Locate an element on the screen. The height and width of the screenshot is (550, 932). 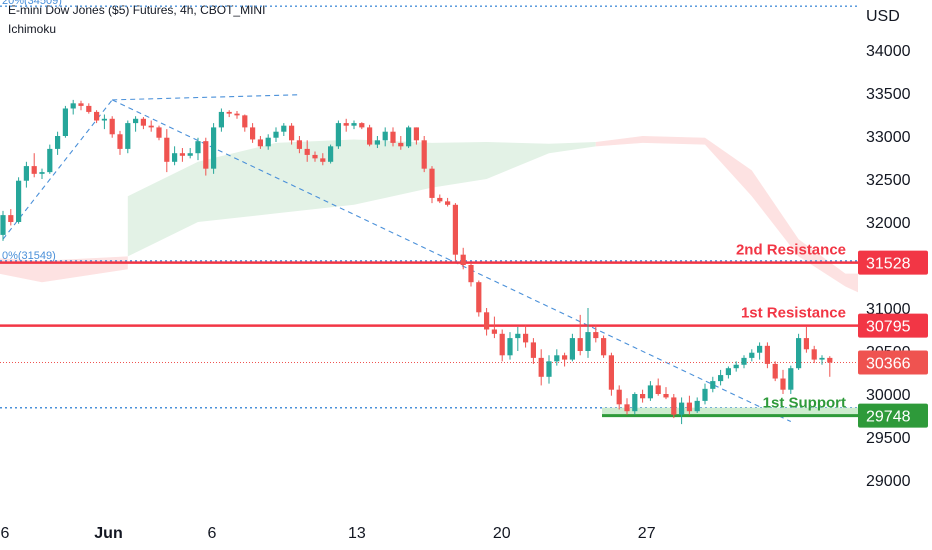
level-tag-1: 30795 is located at coordinates (888, 327).